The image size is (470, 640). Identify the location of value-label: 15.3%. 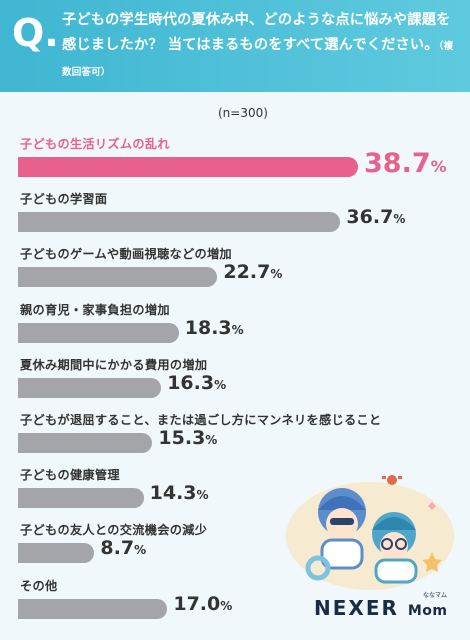
(187, 438).